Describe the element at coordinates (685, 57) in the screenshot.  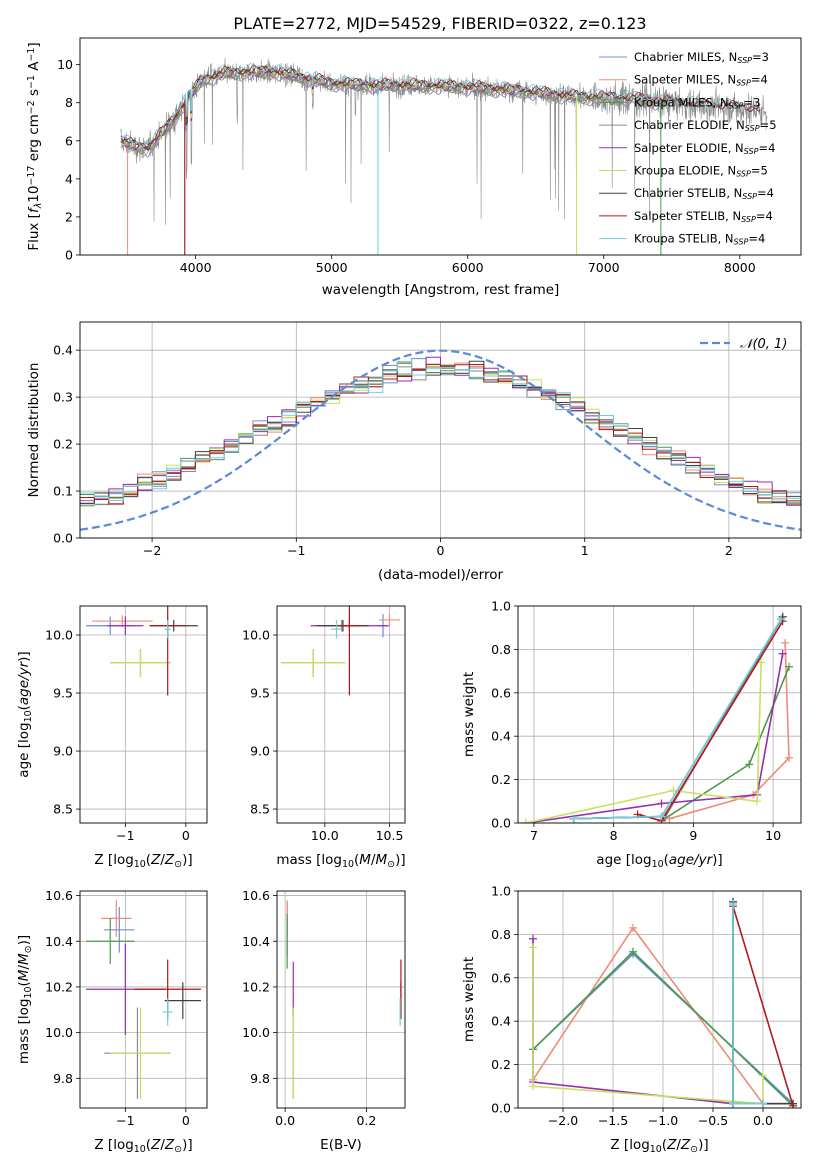
I see `legend-label-text: Chabrier MILES, N` at that location.